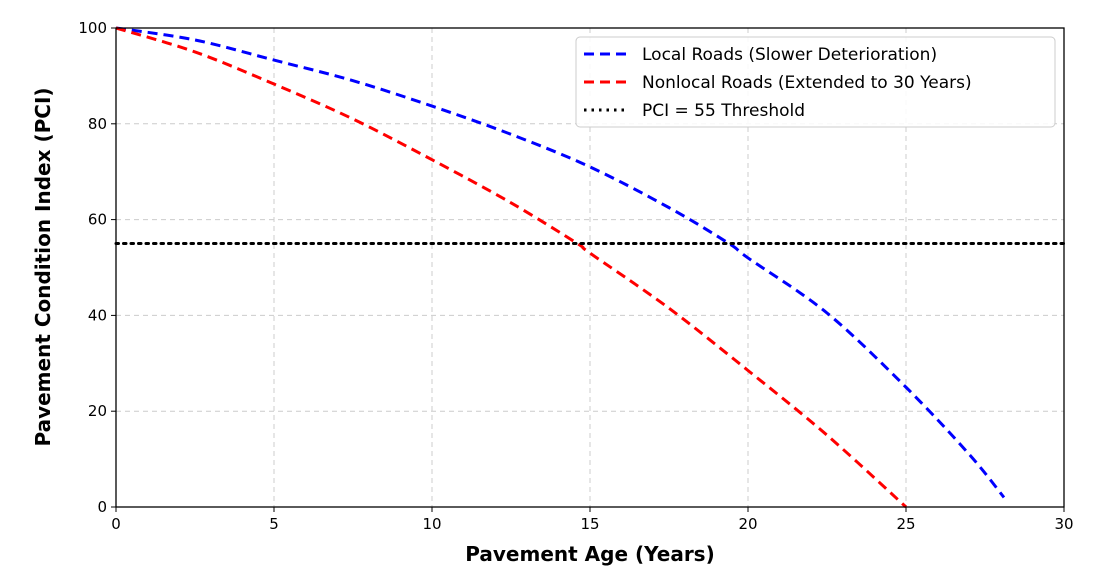 The height and width of the screenshot is (586, 1100). I want to click on y-tick-label: 20, so click(97, 411).